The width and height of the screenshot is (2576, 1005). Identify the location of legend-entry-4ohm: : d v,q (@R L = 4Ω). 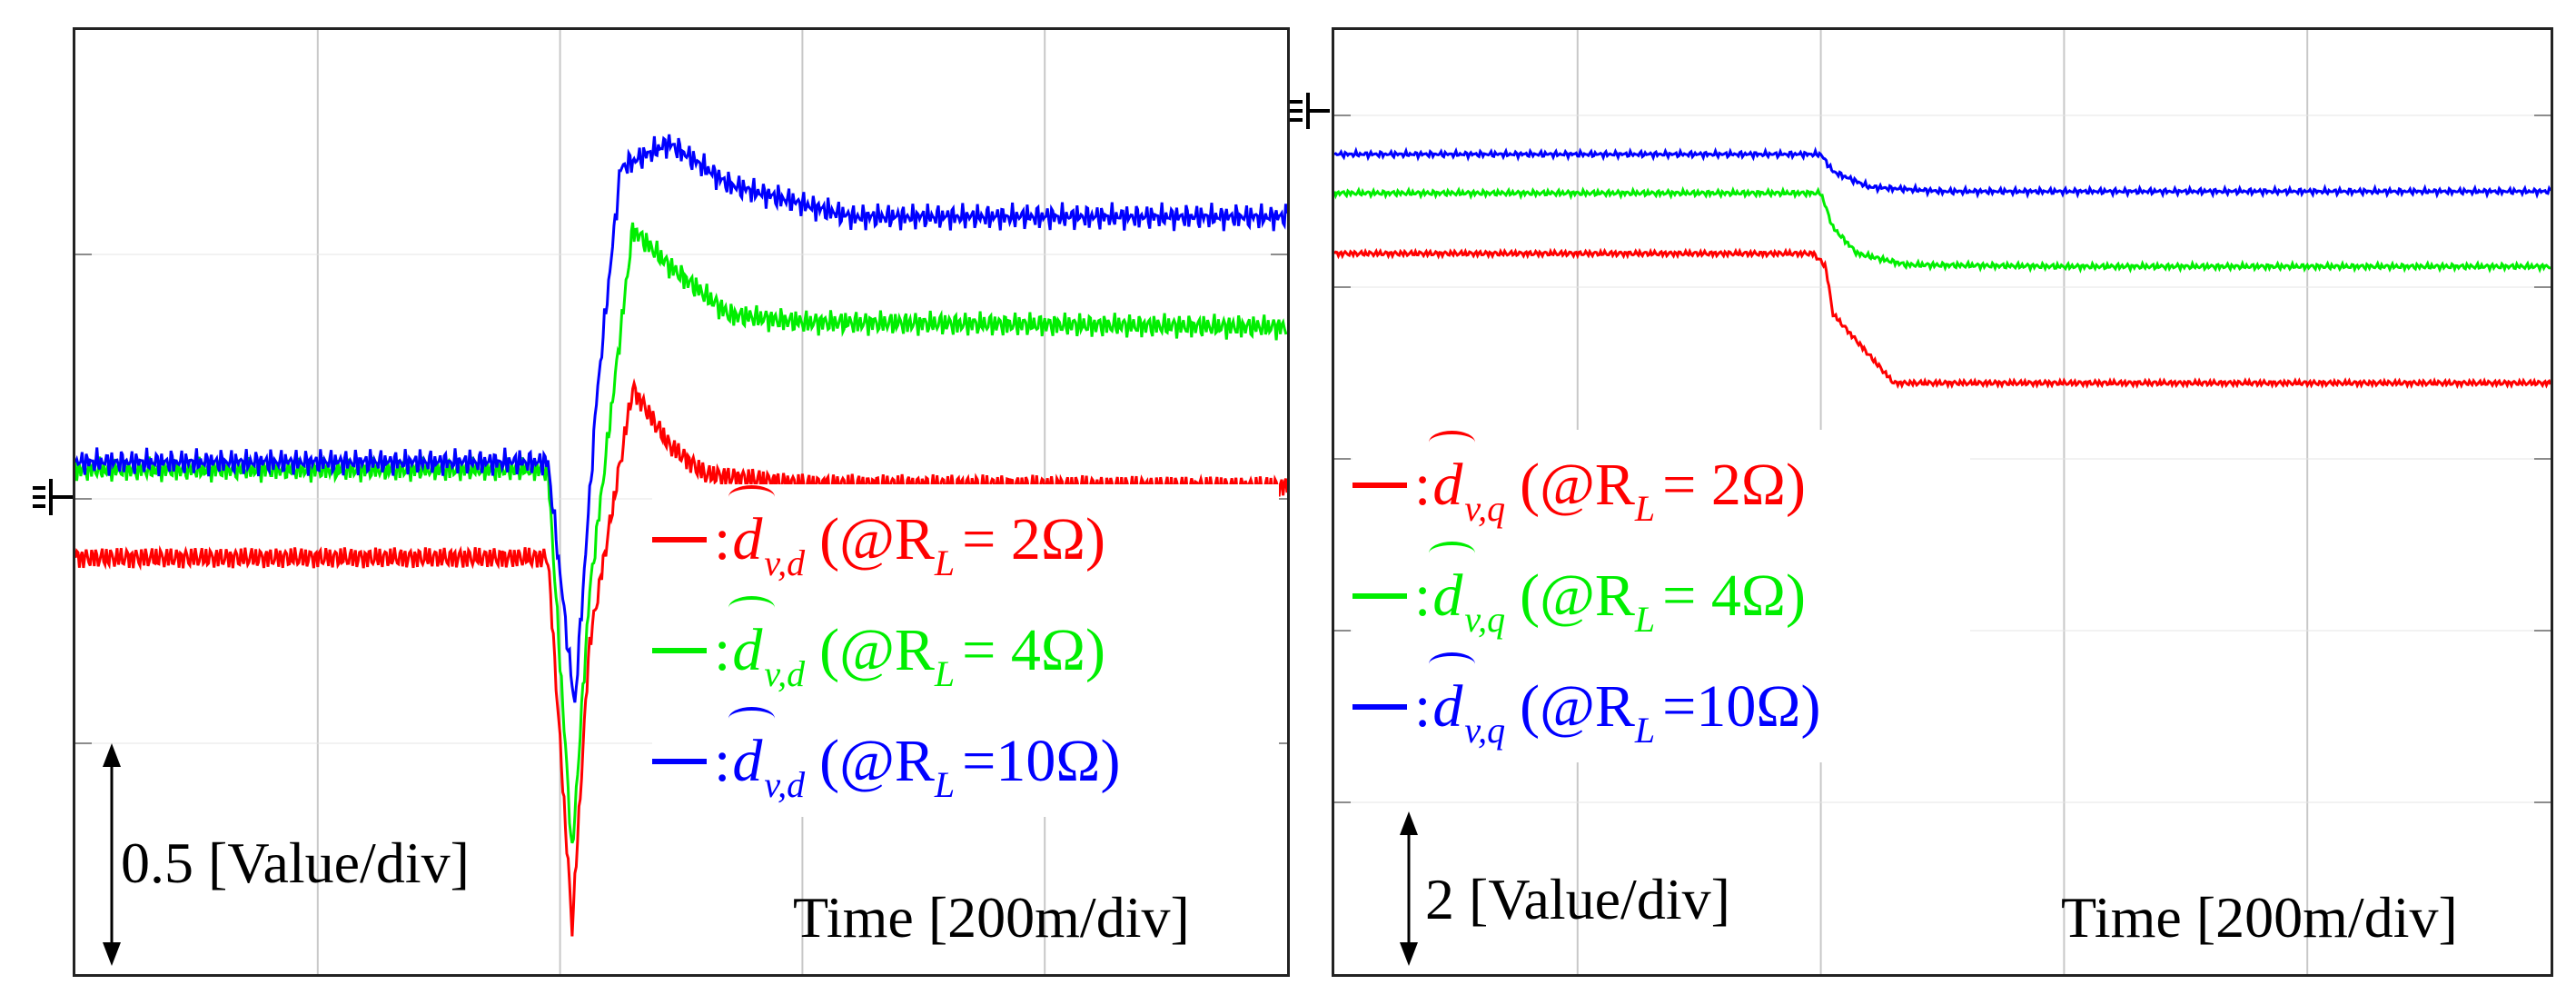
(1661, 596).